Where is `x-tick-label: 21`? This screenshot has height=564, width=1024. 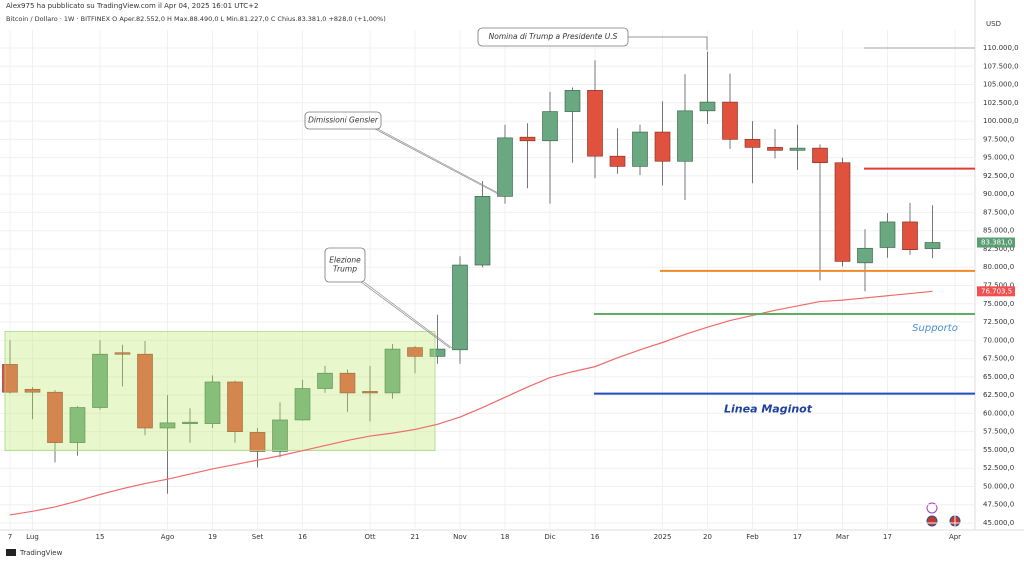 x-tick-label: 21 is located at coordinates (415, 537).